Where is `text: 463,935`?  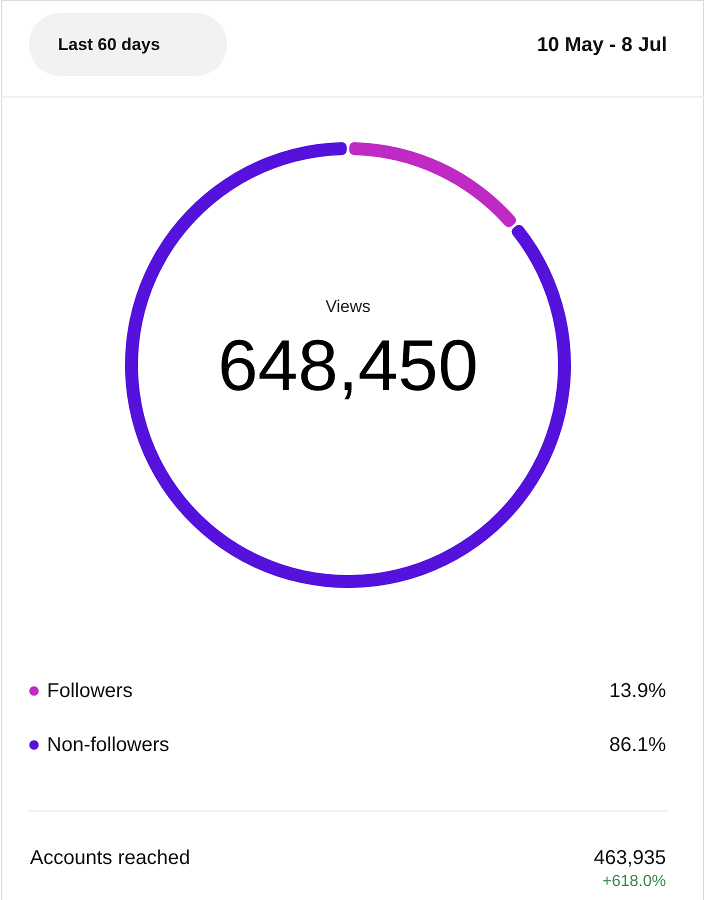 text: 463,935 is located at coordinates (630, 858).